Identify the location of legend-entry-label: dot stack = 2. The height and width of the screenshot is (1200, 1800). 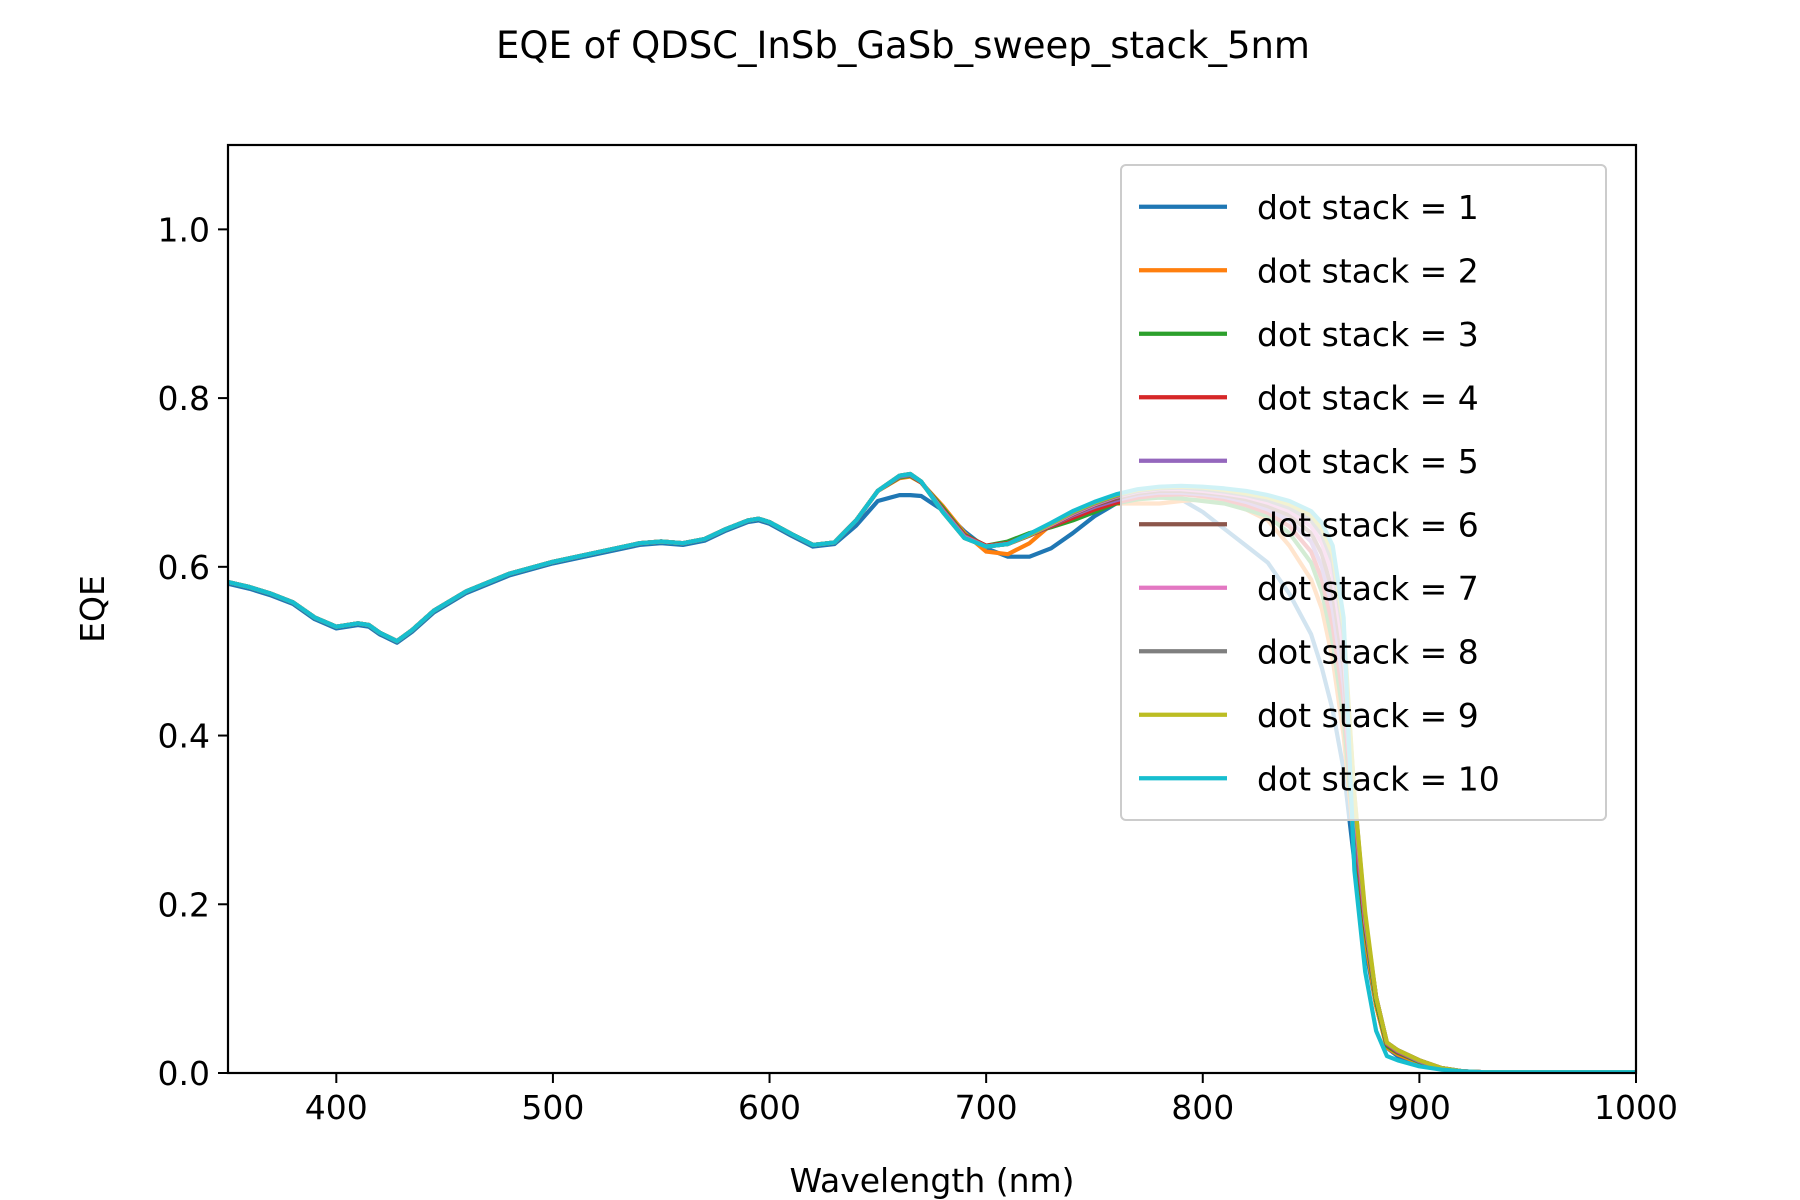
(1368, 270).